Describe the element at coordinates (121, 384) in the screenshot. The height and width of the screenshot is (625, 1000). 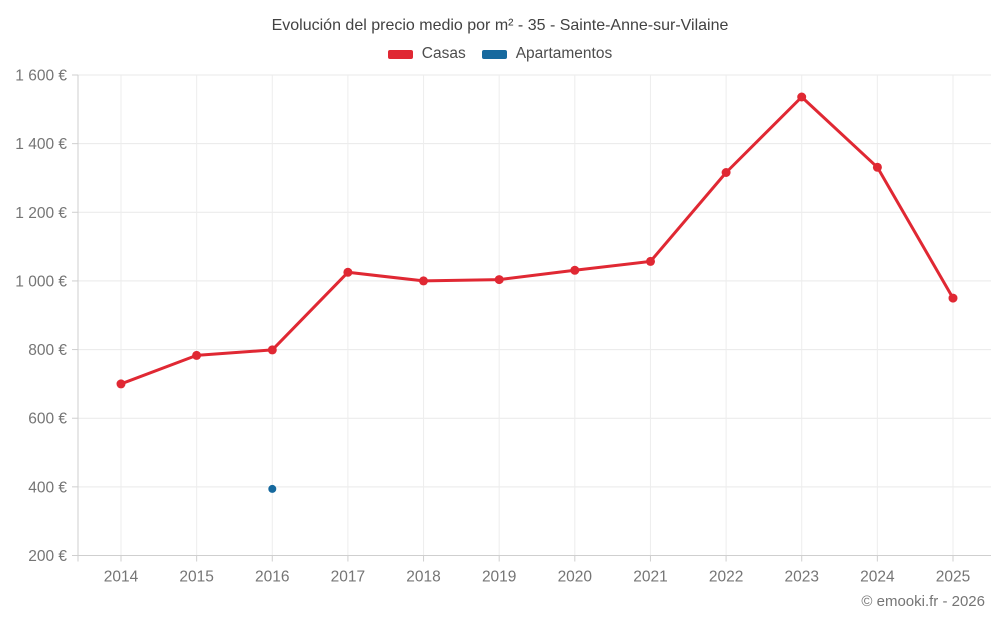
I see `casas-point-2014` at that location.